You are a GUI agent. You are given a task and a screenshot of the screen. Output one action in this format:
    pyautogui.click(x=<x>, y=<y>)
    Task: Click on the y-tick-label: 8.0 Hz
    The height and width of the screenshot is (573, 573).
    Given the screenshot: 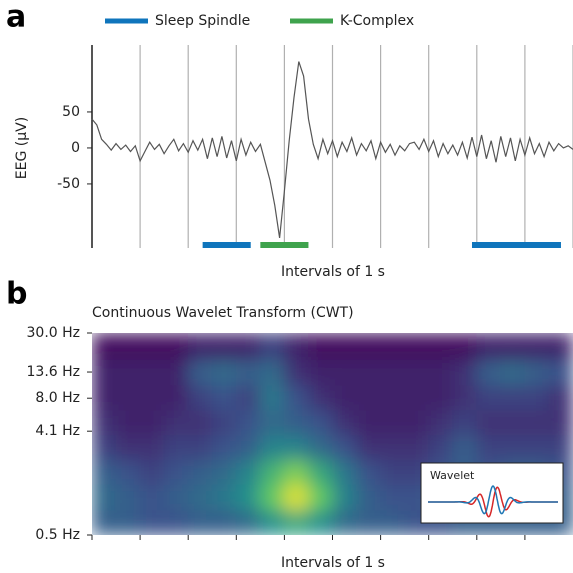 What is the action you would take?
    pyautogui.click(x=57, y=398)
    